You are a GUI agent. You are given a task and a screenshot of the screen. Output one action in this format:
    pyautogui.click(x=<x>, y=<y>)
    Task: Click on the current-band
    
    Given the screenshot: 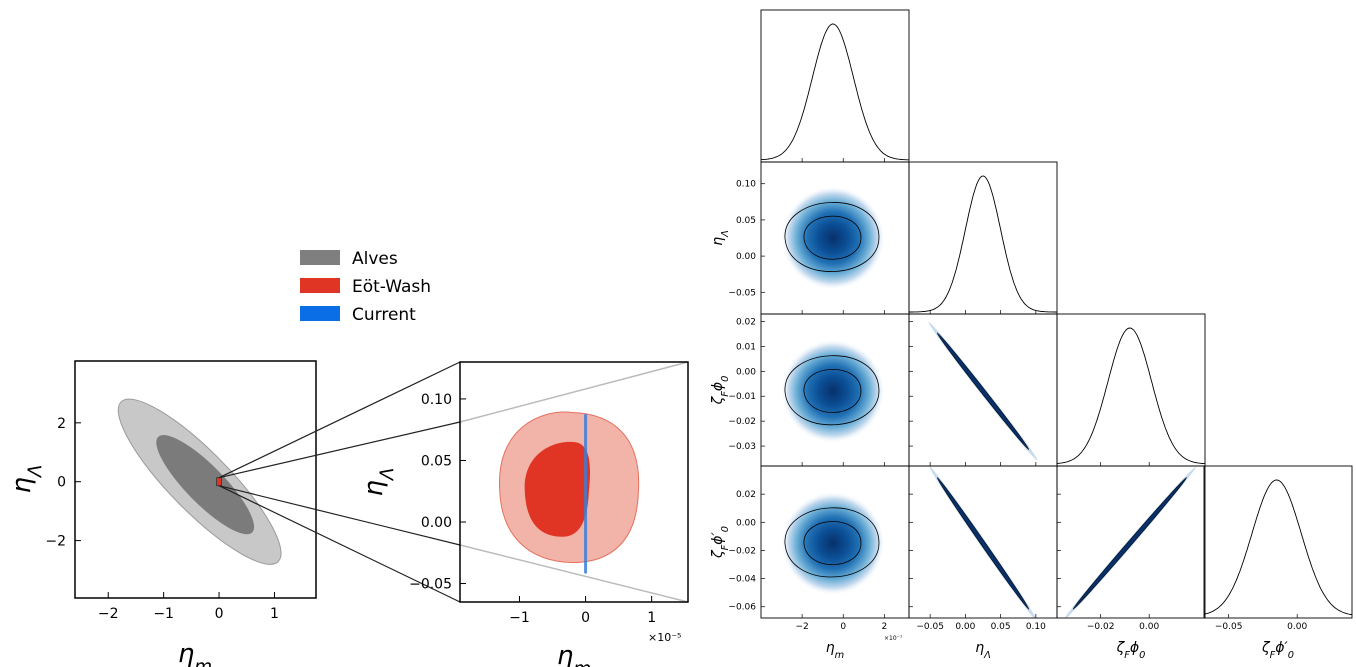 What is the action you would take?
    pyautogui.click(x=586, y=493)
    